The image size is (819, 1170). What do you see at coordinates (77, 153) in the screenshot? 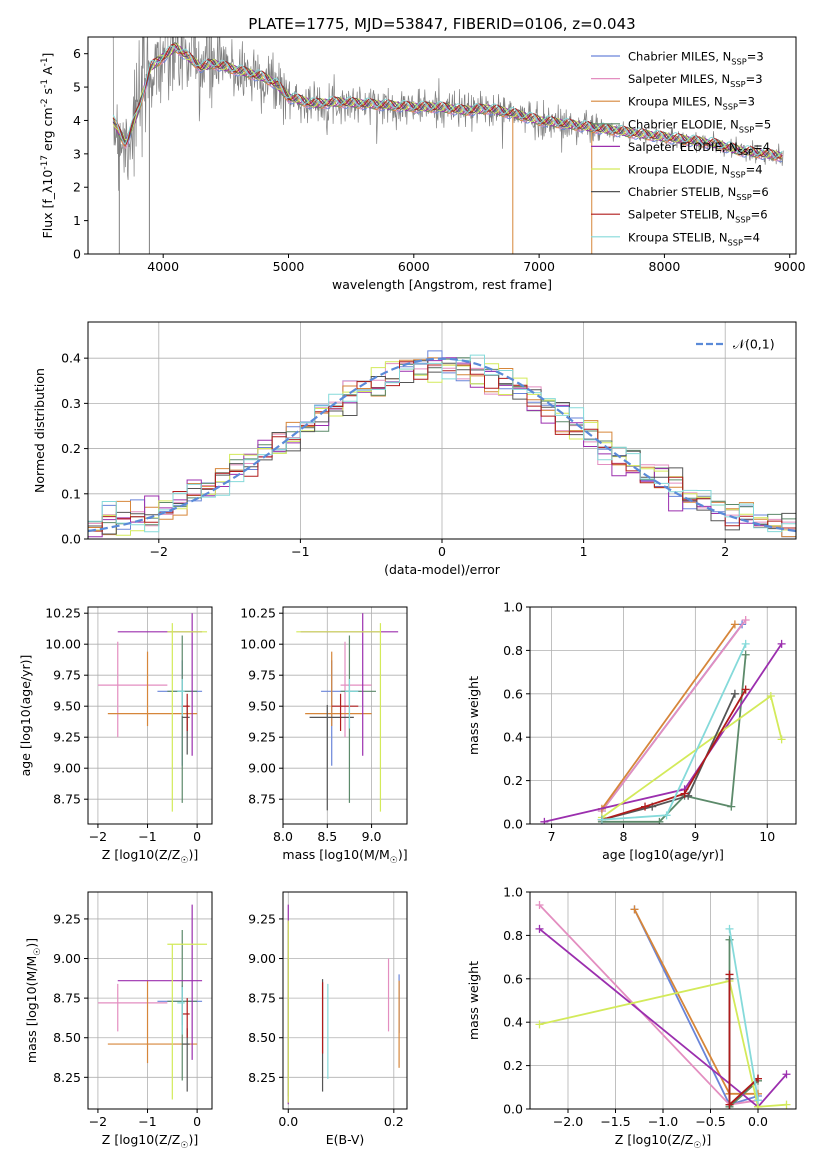
I see `y-tick-label: 3` at bounding box center [77, 153].